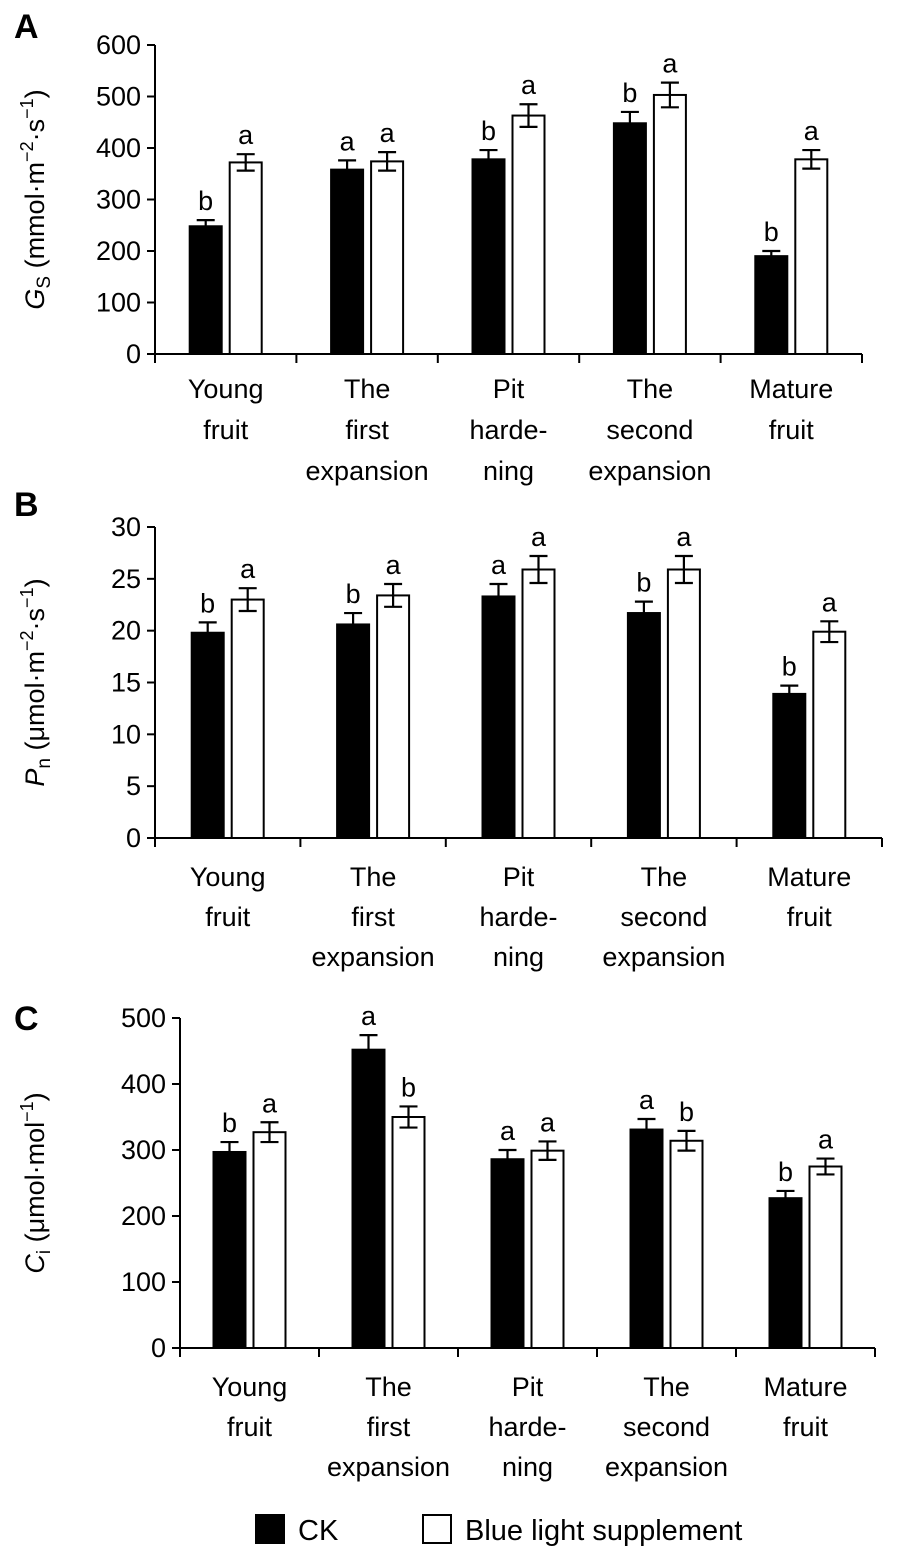 This screenshot has width=913, height=1557. Describe the element at coordinates (126, 734) in the screenshot. I see `y-tick-label: 10` at that location.